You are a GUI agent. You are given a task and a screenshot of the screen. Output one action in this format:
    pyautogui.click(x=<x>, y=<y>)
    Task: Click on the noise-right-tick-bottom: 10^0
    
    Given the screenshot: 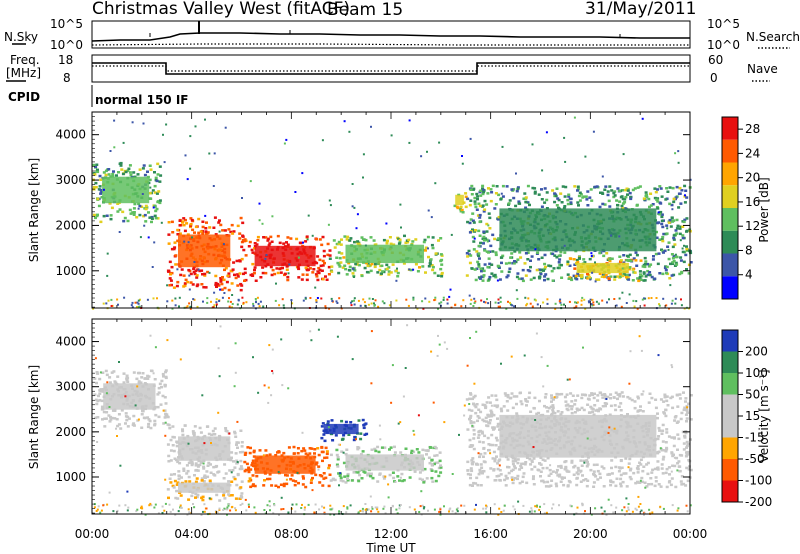 What is the action you would take?
    pyautogui.click(x=723, y=45)
    